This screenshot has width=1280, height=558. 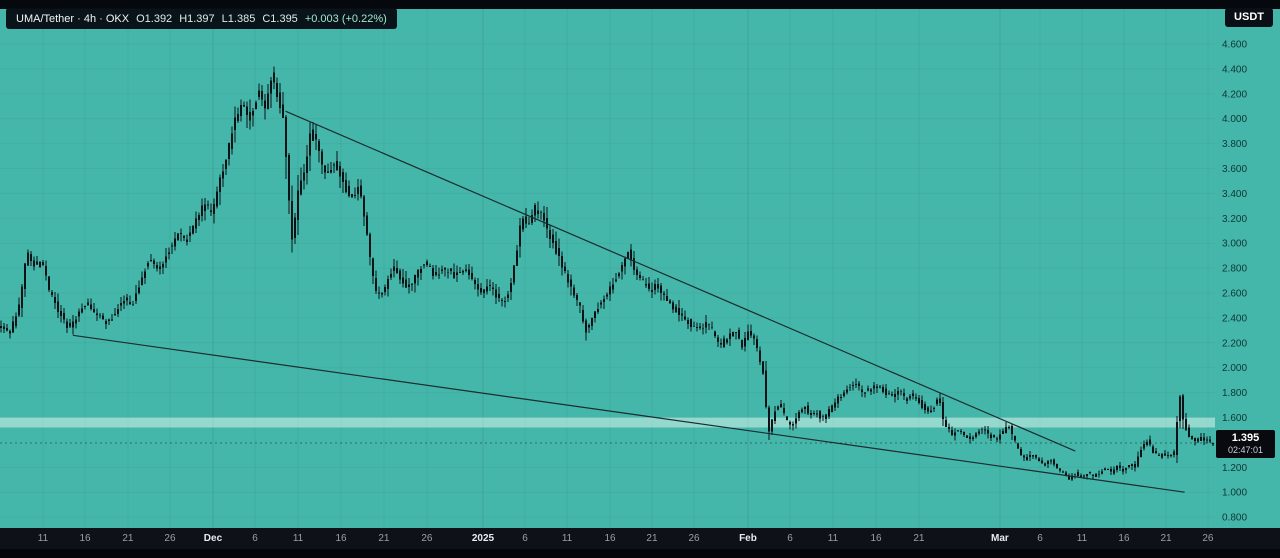 What do you see at coordinates (1234, 244) in the screenshot?
I see `price-tick-label: 3.000` at bounding box center [1234, 244].